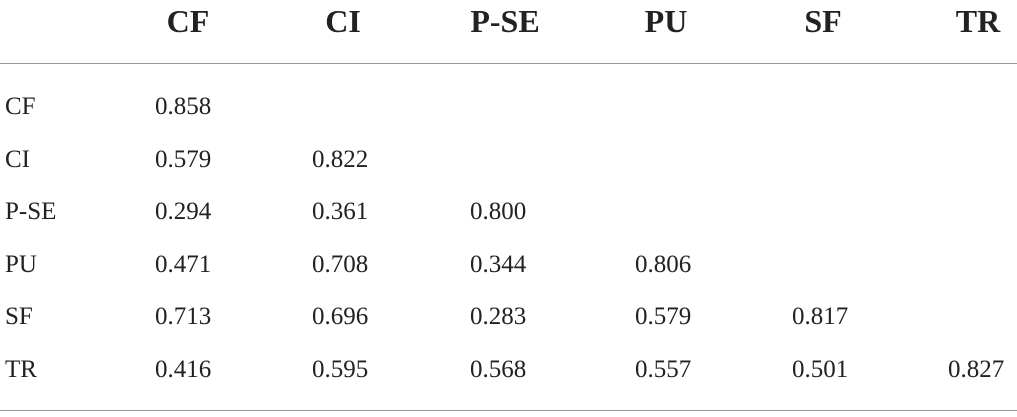 The height and width of the screenshot is (417, 1017). What do you see at coordinates (663, 264) in the screenshot?
I see `table-cell: 0.806` at bounding box center [663, 264].